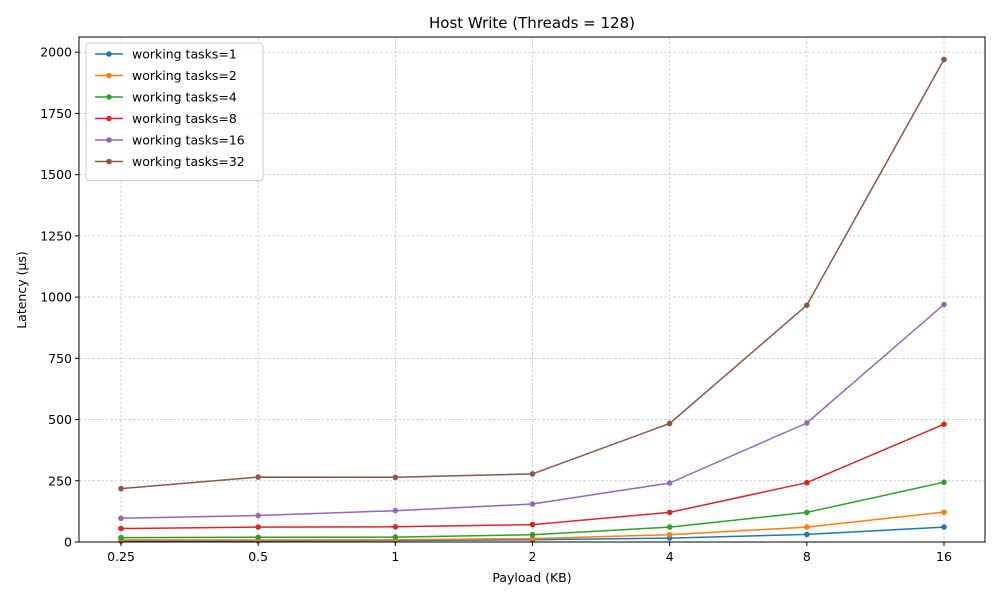 The image size is (1000, 600). Describe the element at coordinates (60, 419) in the screenshot. I see `y-tick-label: 500` at that location.